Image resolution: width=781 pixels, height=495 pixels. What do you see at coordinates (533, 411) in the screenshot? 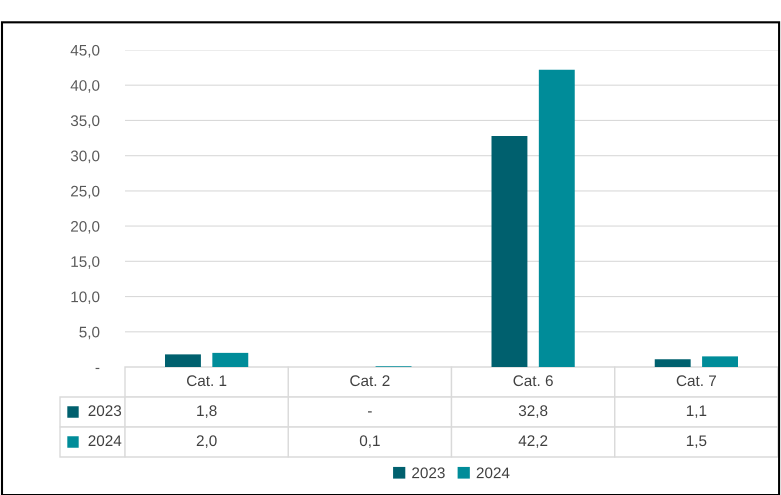
I see `data-label: 32,8` at bounding box center [533, 411].